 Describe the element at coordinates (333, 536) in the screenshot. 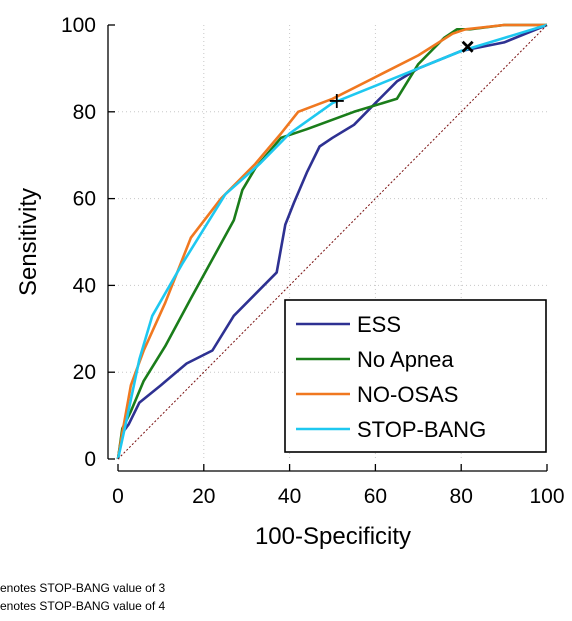

I see `x-axis-title: 100-Specificity` at that location.